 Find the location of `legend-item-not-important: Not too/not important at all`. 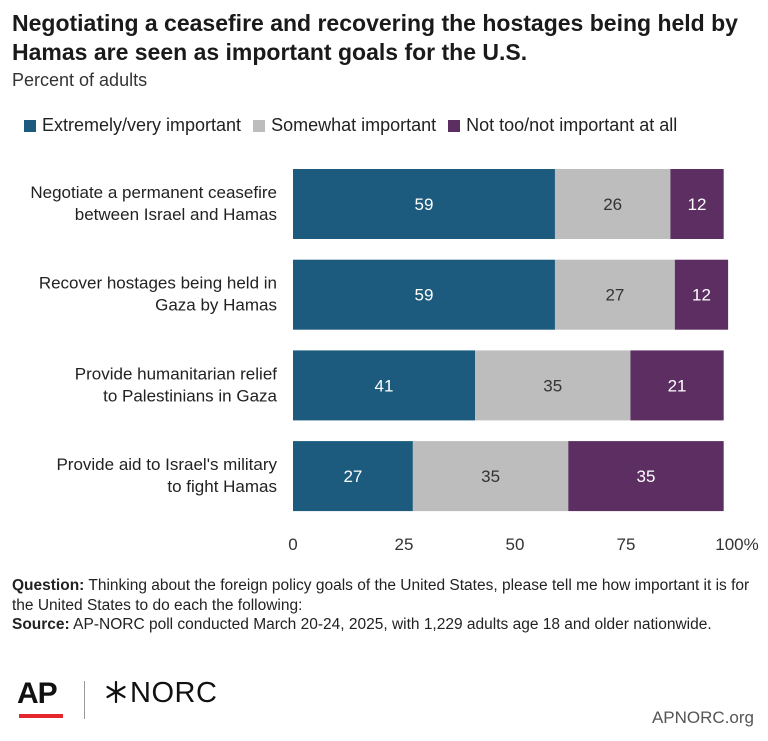

legend-item-not-important: Not too/not important at all is located at coordinates (562, 125).